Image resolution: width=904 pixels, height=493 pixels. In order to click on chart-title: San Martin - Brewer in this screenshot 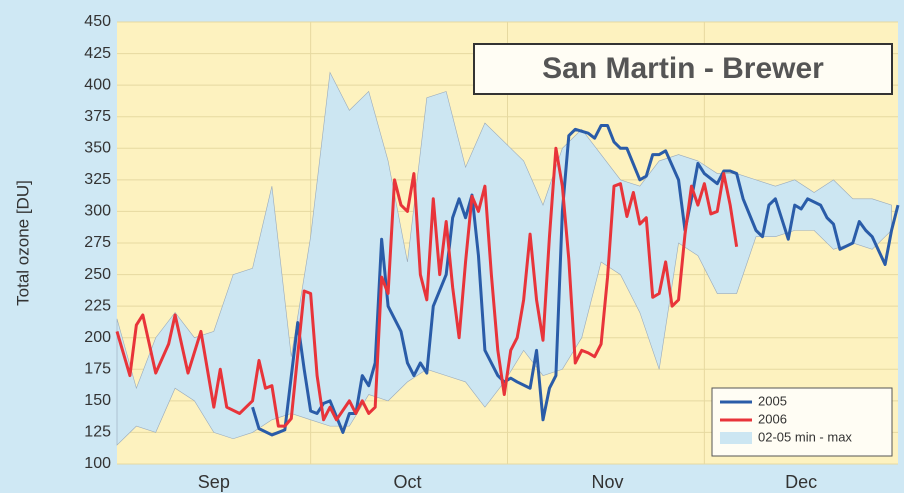, I will do `click(683, 68)`.